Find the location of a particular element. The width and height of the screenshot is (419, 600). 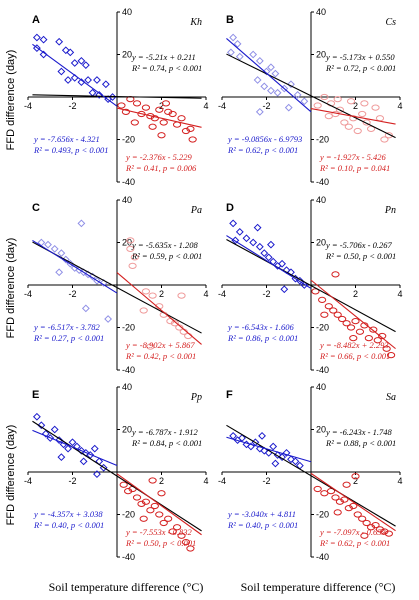

regression-lines is located at coordinates (117, 85).